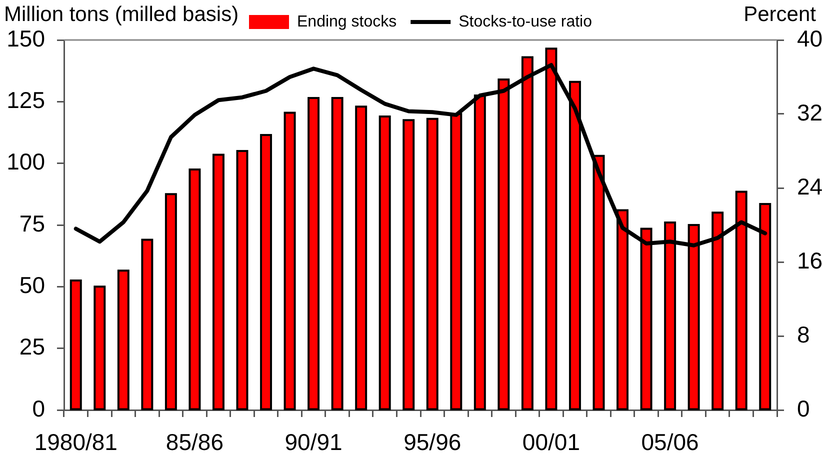 This screenshot has height=457, width=822. I want to click on y2-tick-label: 40, so click(809, 38).